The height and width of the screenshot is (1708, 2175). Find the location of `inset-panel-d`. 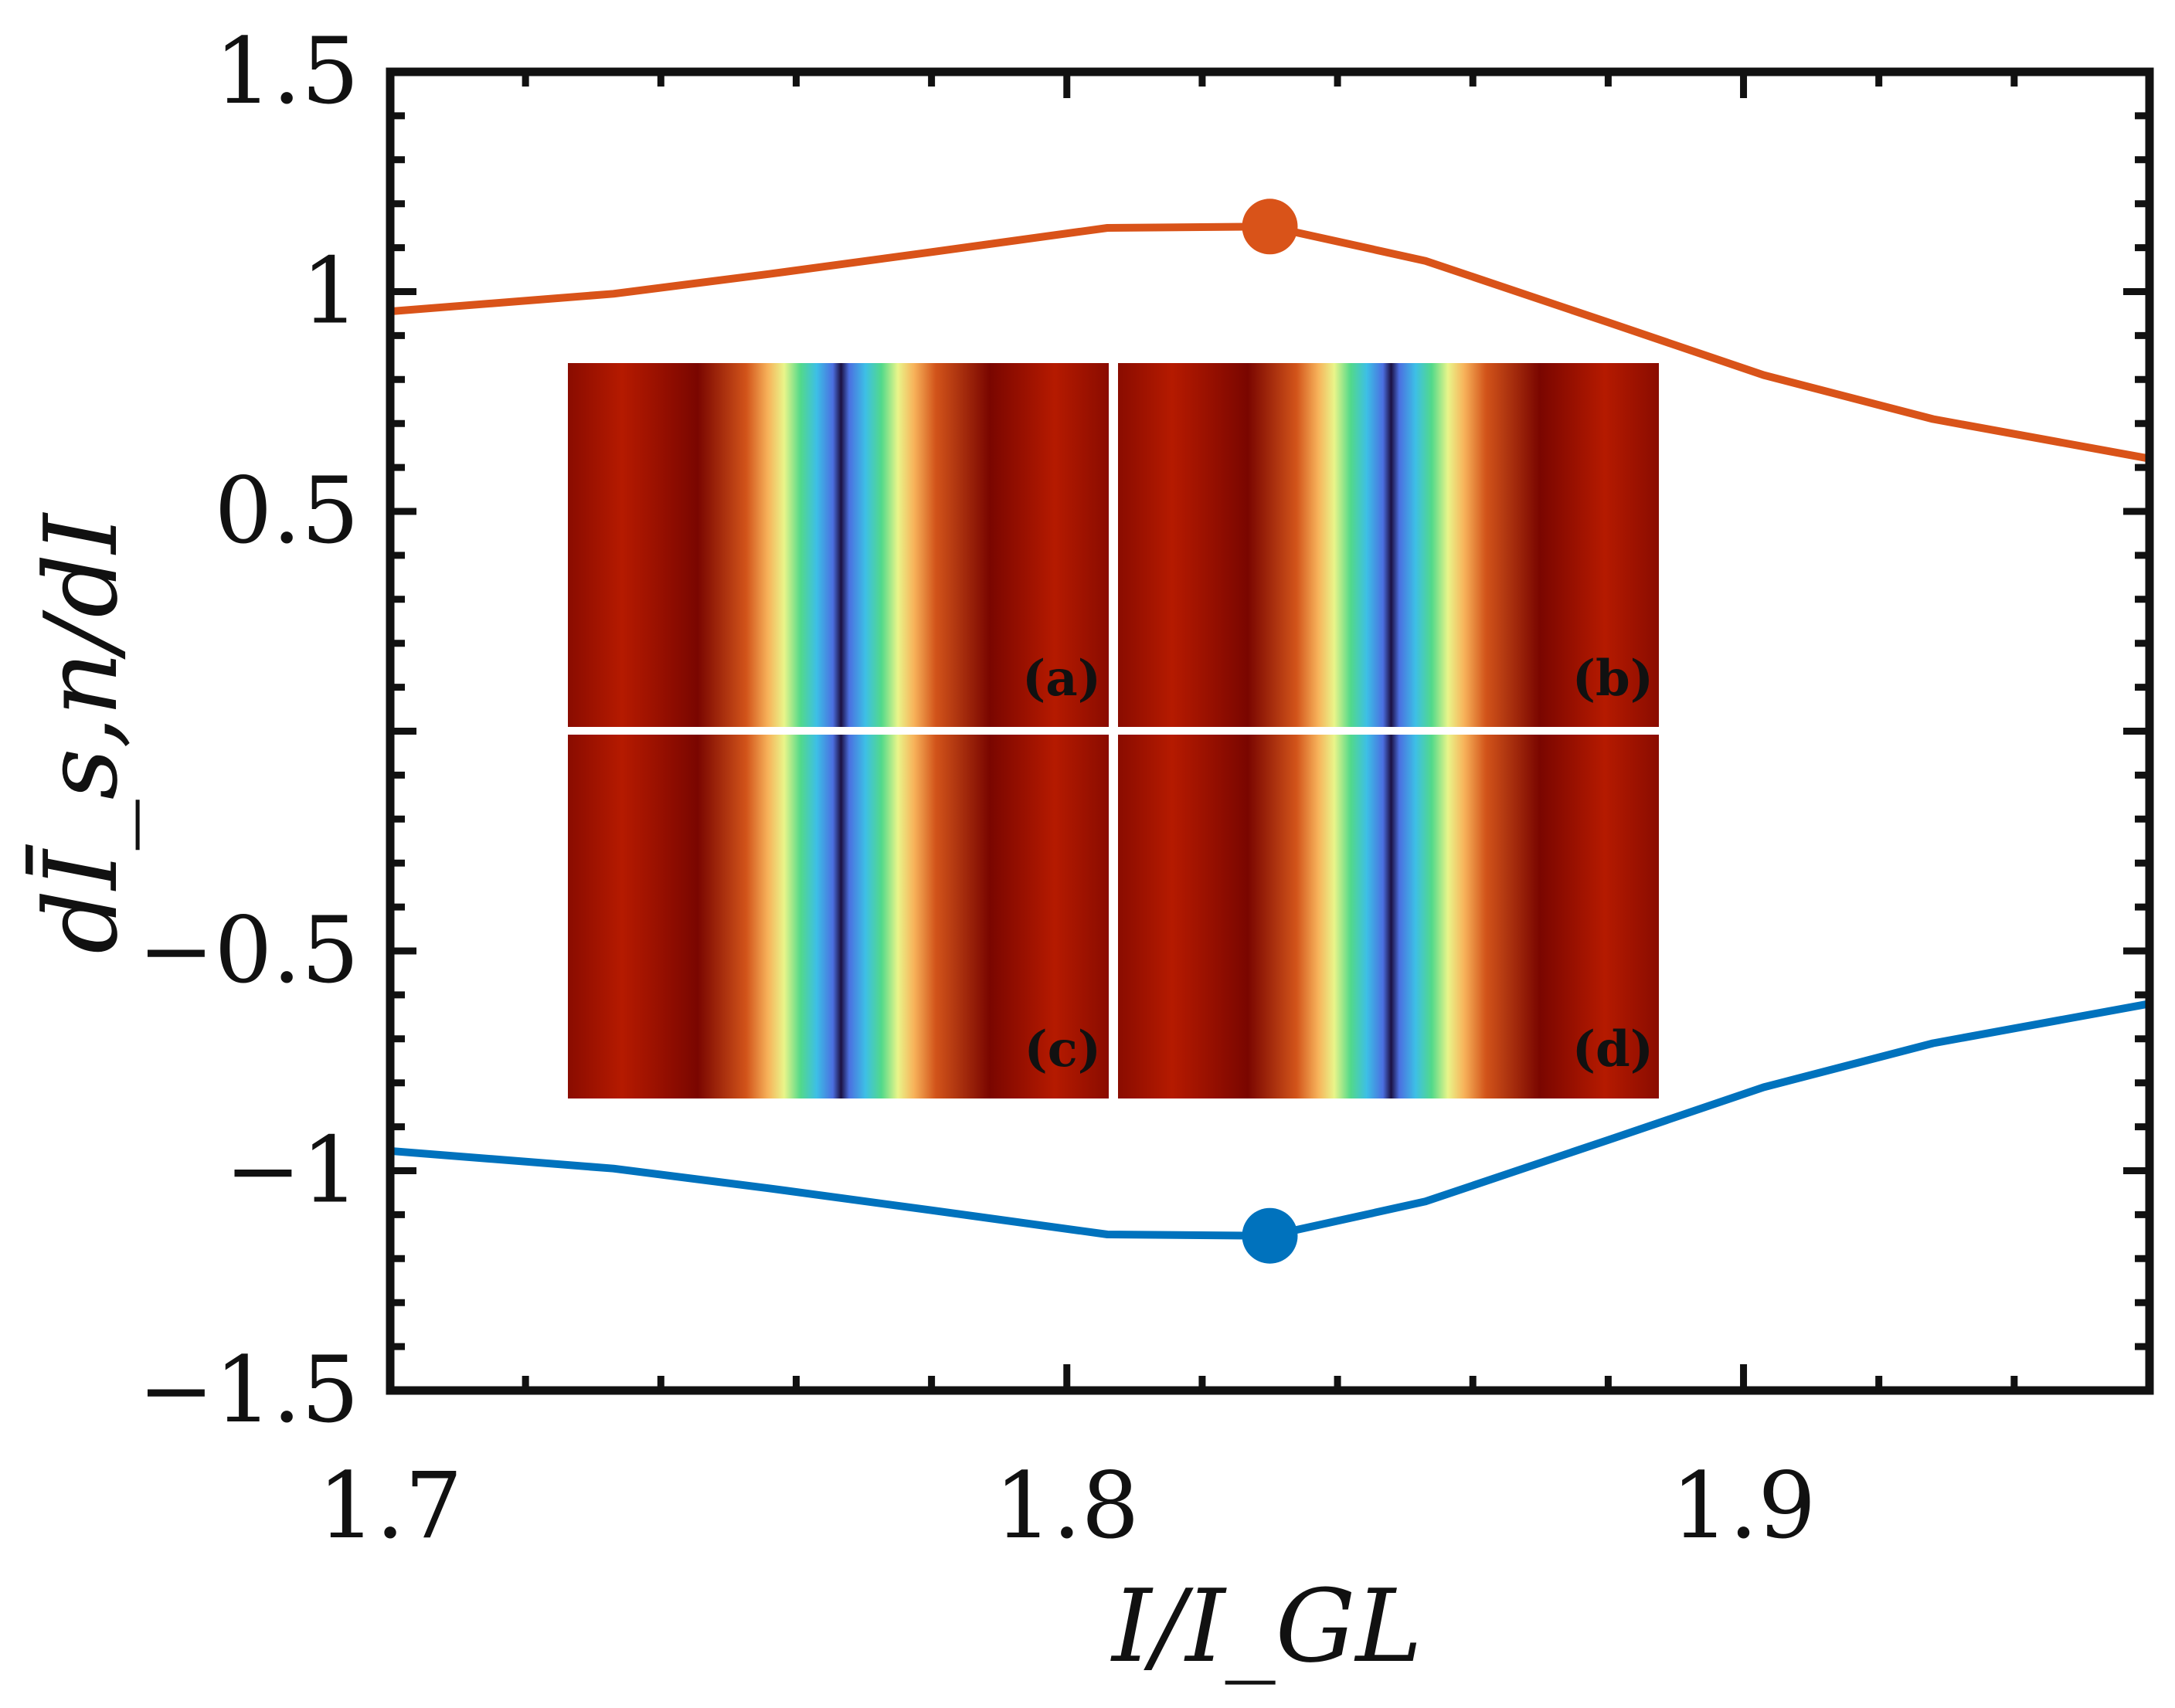

inset-panel-d is located at coordinates (1388, 916).